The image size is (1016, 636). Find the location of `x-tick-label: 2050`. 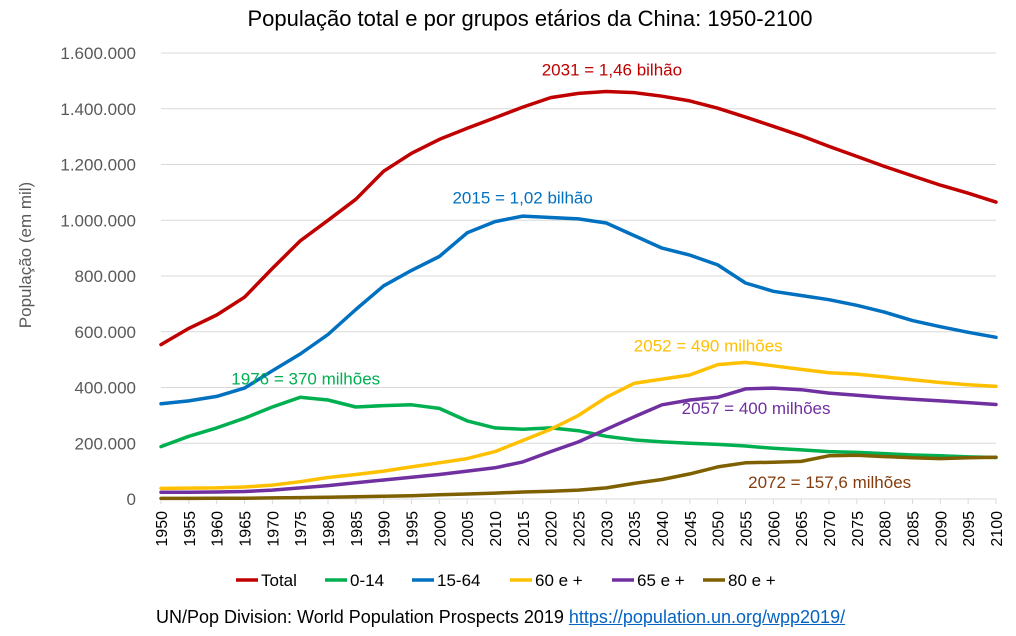

x-tick-label: 2050 is located at coordinates (719, 529).